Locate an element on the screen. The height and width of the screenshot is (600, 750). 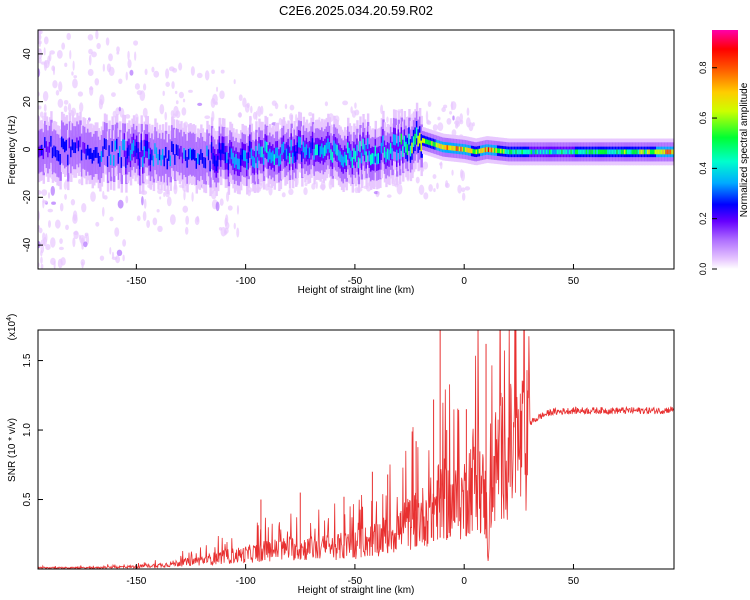
bottom-y-axis-label: SNR (10 * v/v) is located at coordinates (12, 450).